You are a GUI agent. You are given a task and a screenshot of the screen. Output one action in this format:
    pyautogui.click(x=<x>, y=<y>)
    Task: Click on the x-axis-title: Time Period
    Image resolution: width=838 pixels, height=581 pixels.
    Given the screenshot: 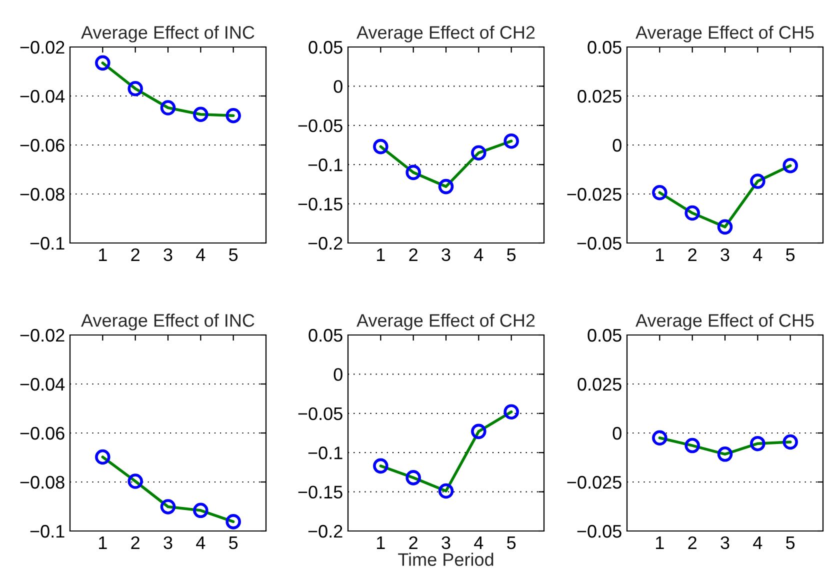 What is the action you would take?
    pyautogui.click(x=446, y=559)
    